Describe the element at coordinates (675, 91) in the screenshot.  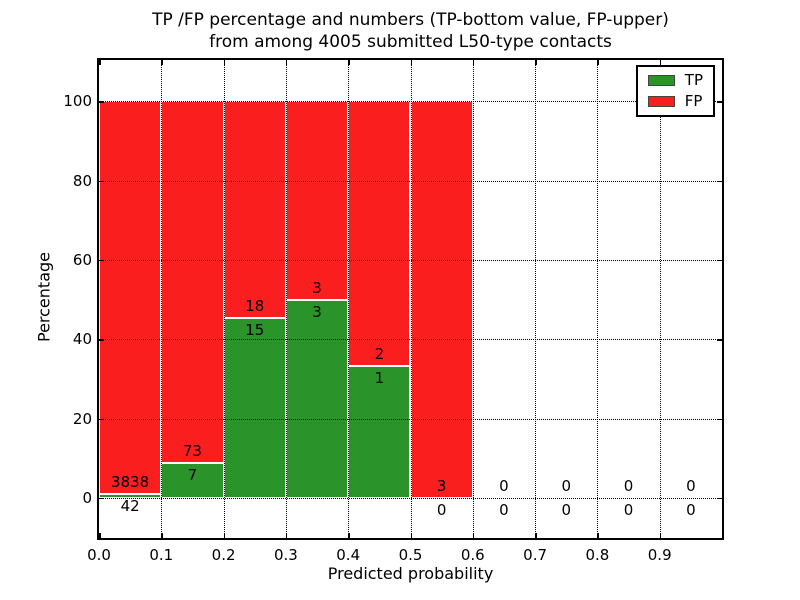
I see `legend: TP FP` at that location.